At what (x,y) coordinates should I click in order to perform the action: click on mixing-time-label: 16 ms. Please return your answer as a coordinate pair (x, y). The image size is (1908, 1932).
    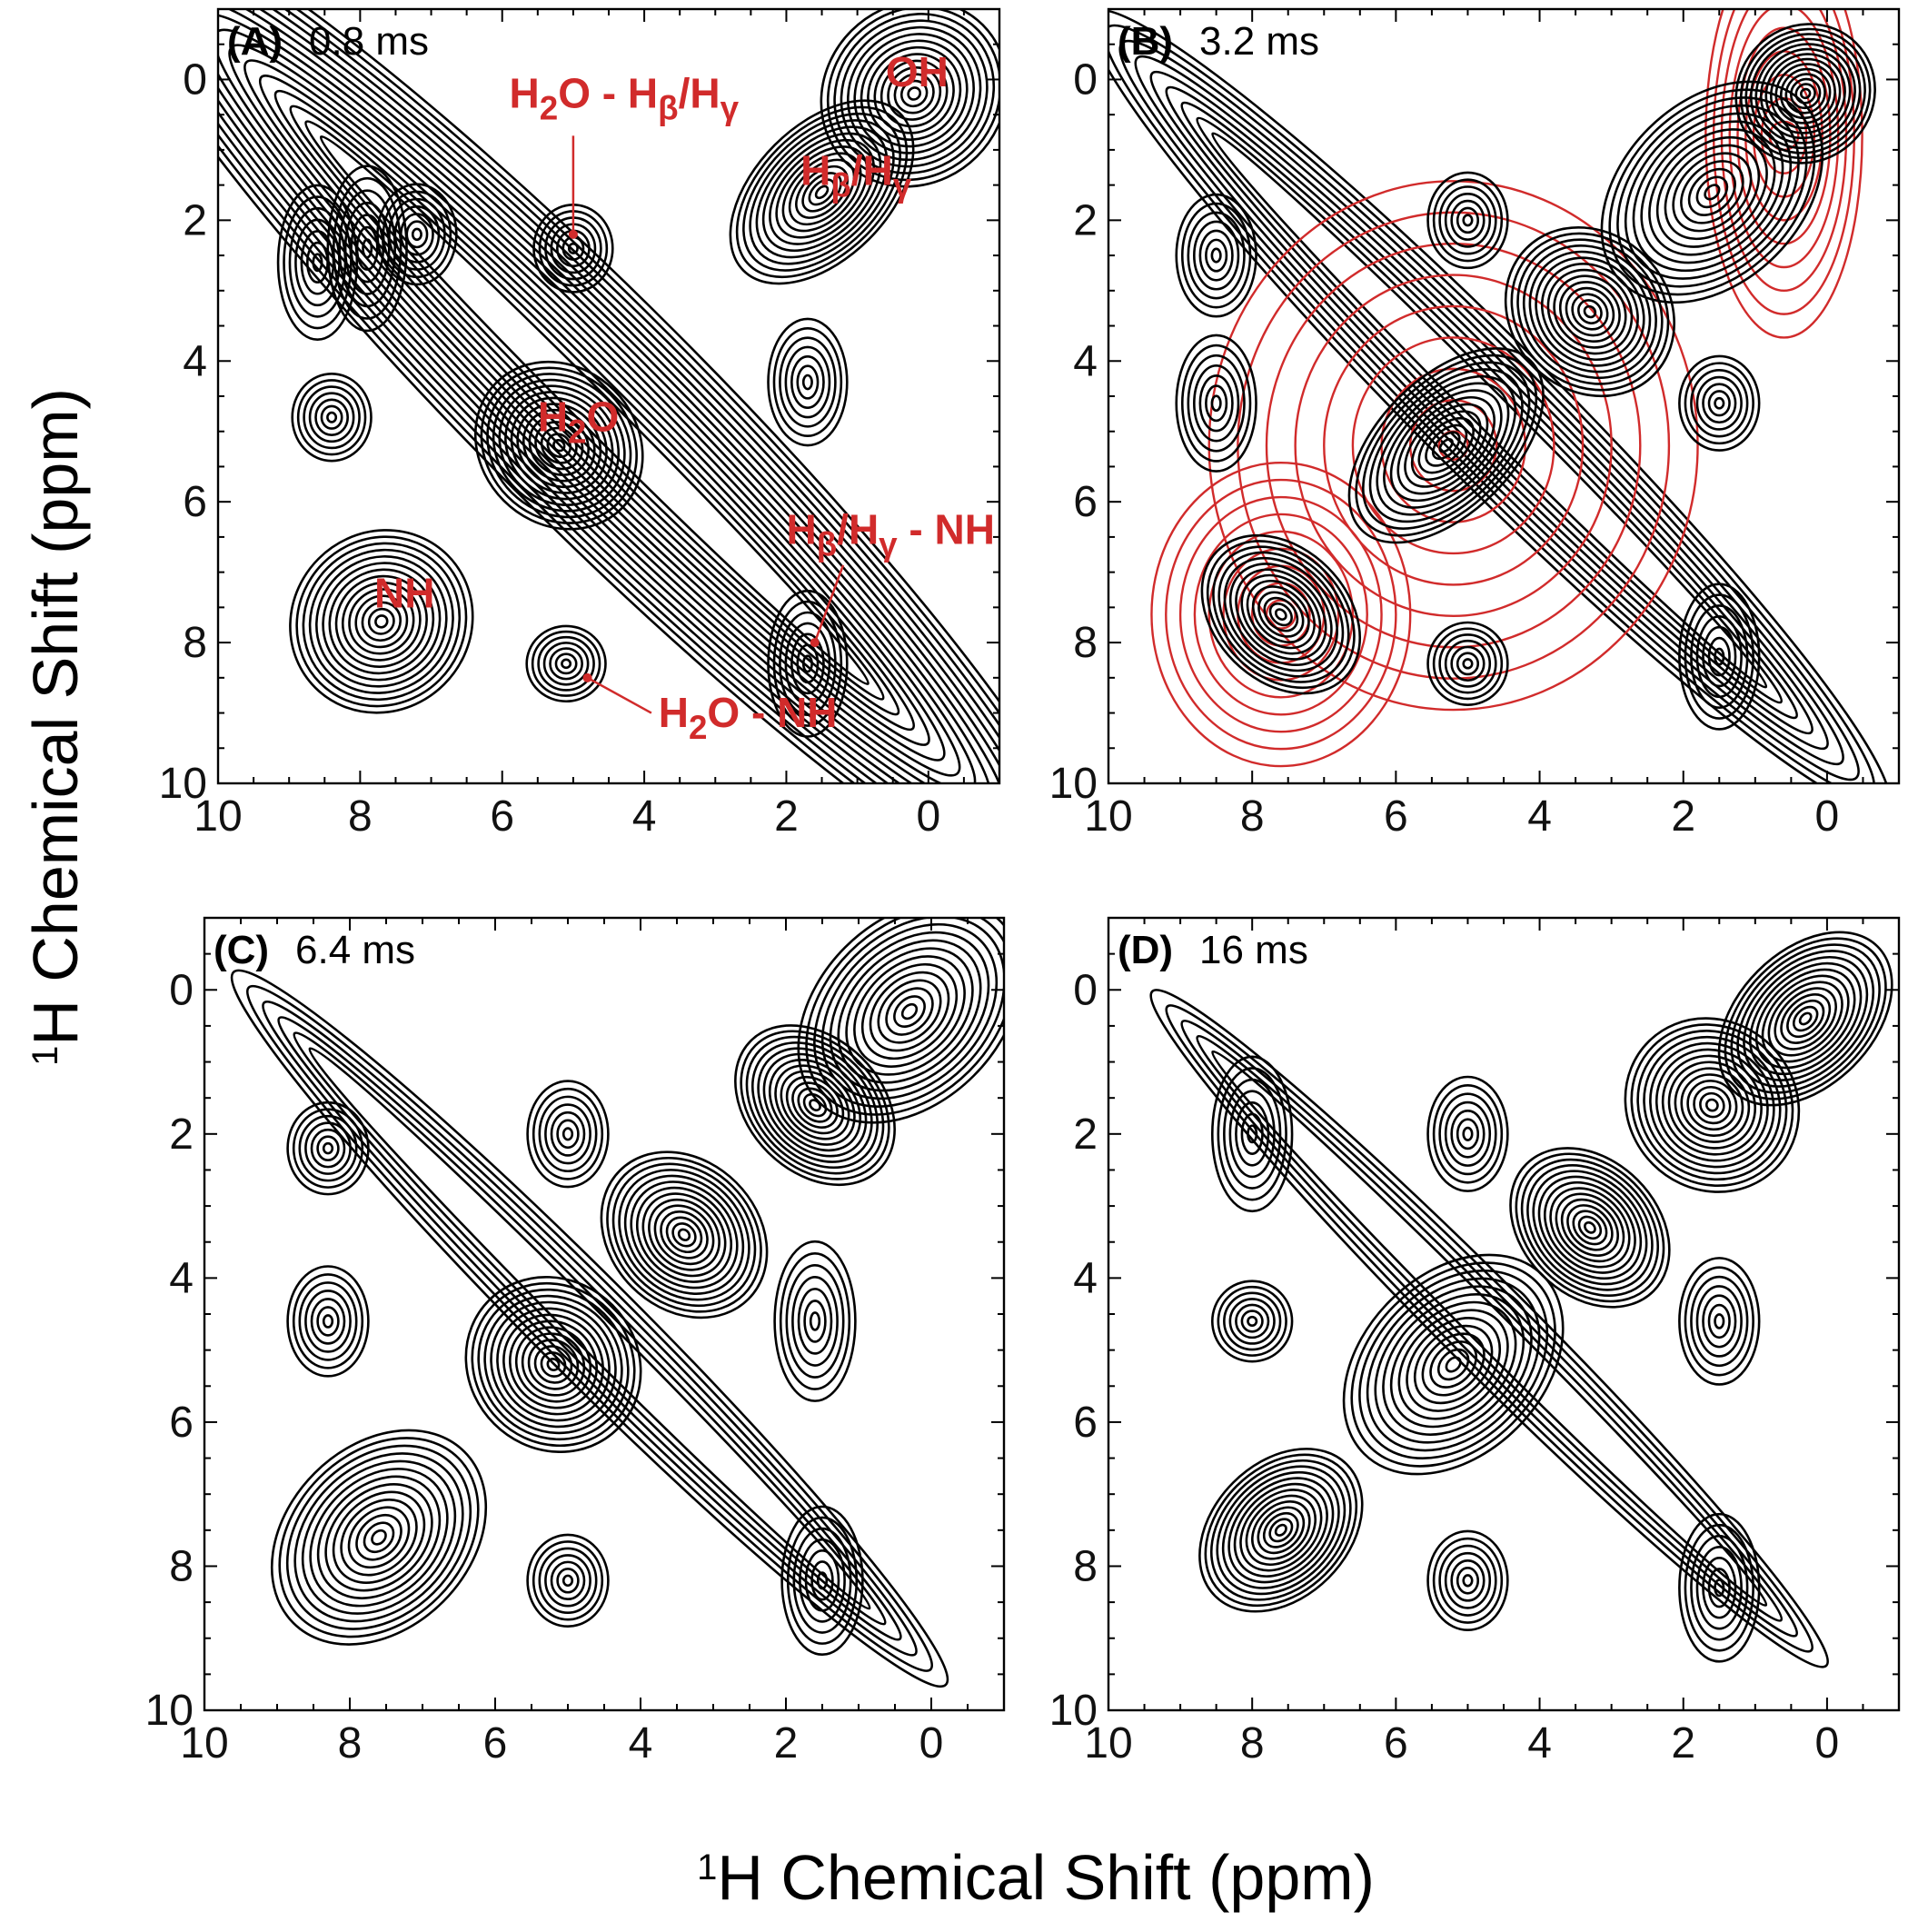
    Looking at the image, I should click on (1253, 950).